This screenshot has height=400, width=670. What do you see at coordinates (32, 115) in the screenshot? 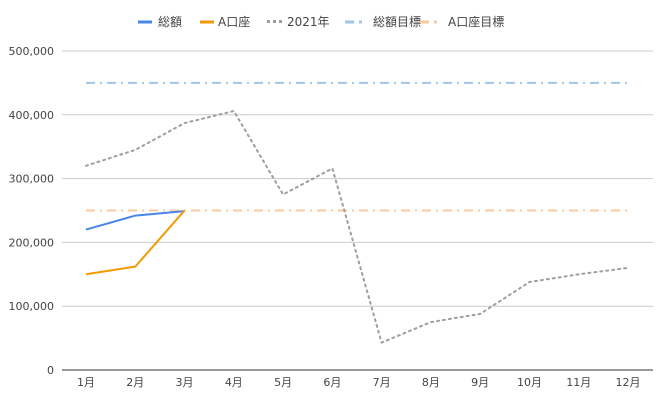
I see `y-tick-label: 400,000` at bounding box center [32, 115].